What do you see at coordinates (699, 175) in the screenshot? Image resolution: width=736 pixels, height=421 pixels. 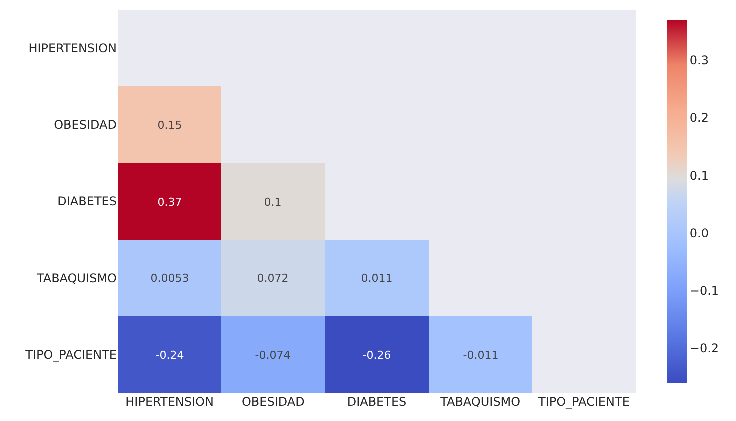 I see `color-bar-label: 0.1` at bounding box center [699, 175].